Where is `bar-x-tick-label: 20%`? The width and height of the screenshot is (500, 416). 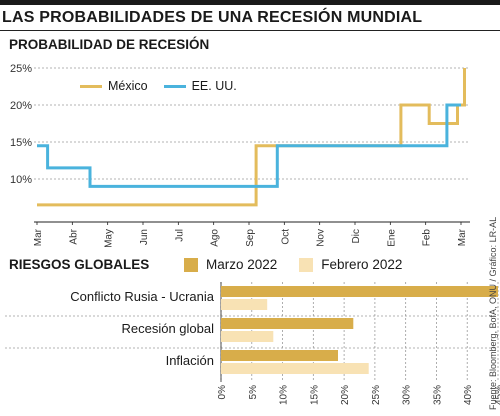 bar-x-tick-label: 20% is located at coordinates (345, 395).